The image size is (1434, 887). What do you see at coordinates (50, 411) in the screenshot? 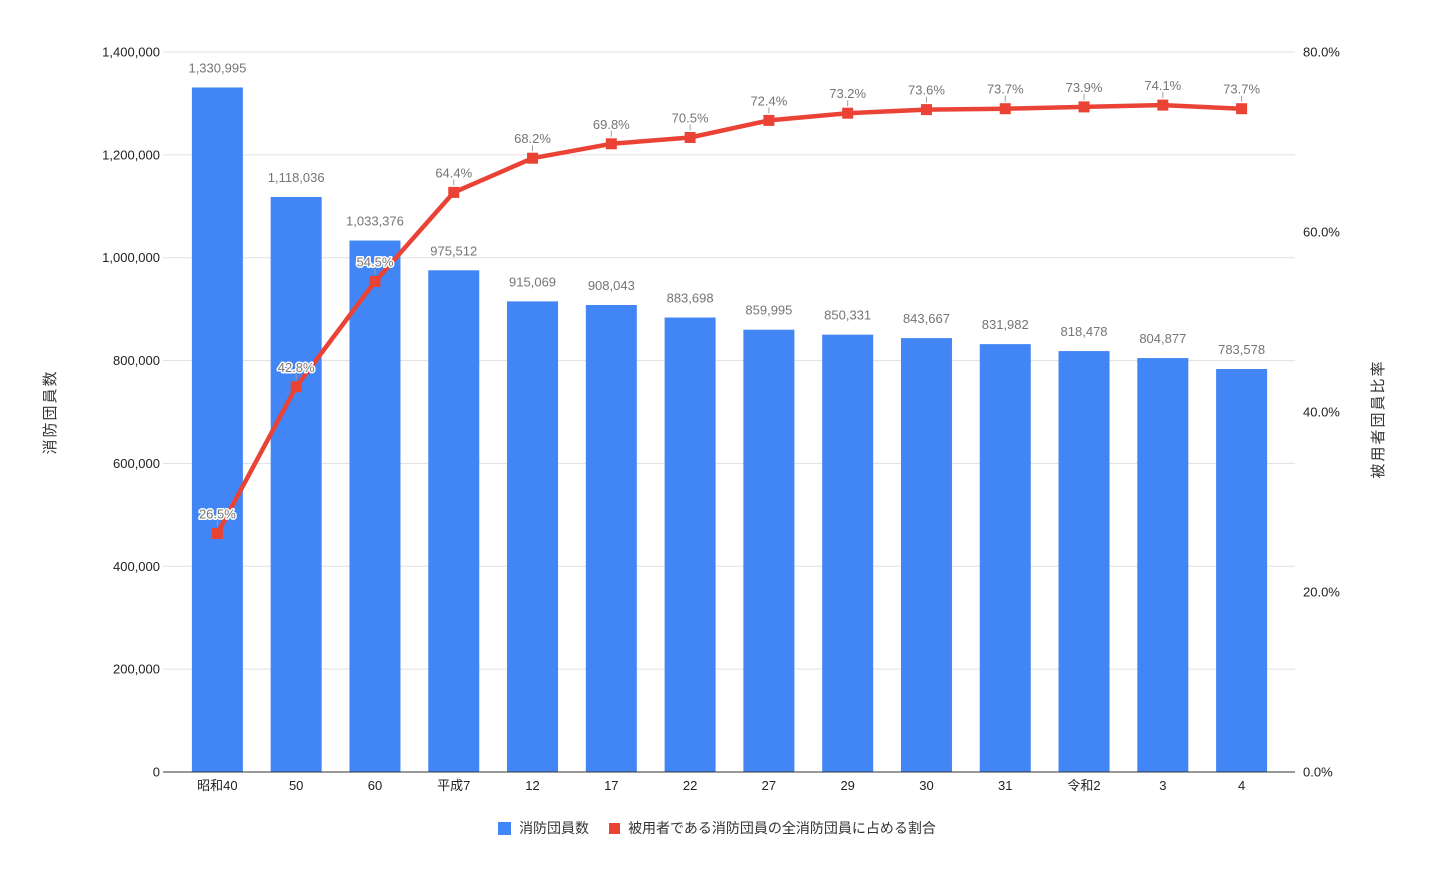
I see `left-axis-title: 消防団員数` at bounding box center [50, 411].